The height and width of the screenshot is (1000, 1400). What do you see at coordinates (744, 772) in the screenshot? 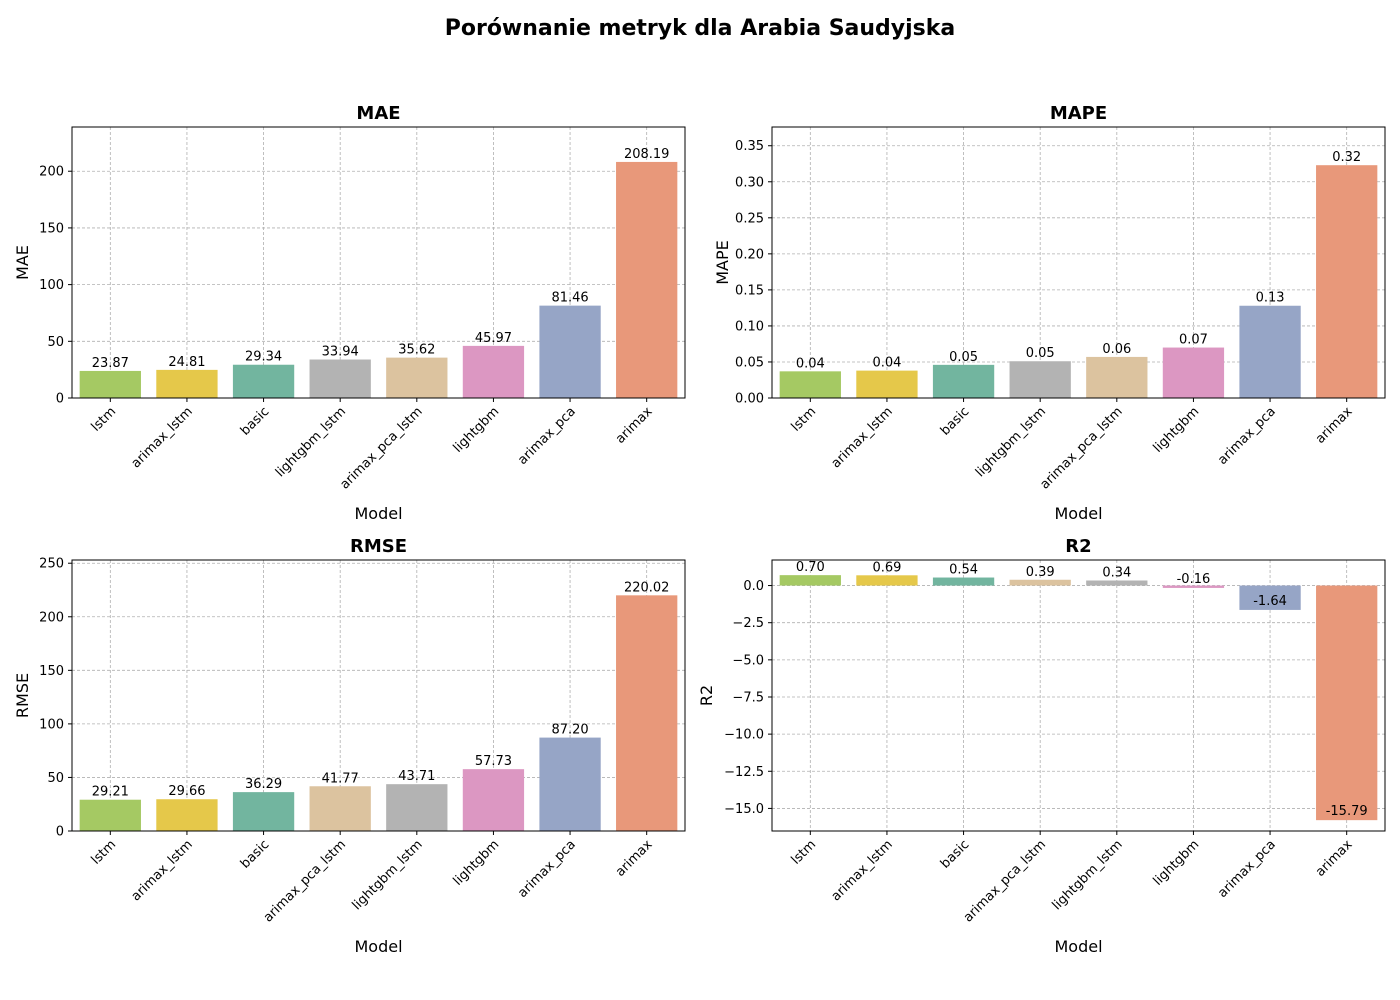
I see `y-tick-label: −12.5` at bounding box center [744, 772].